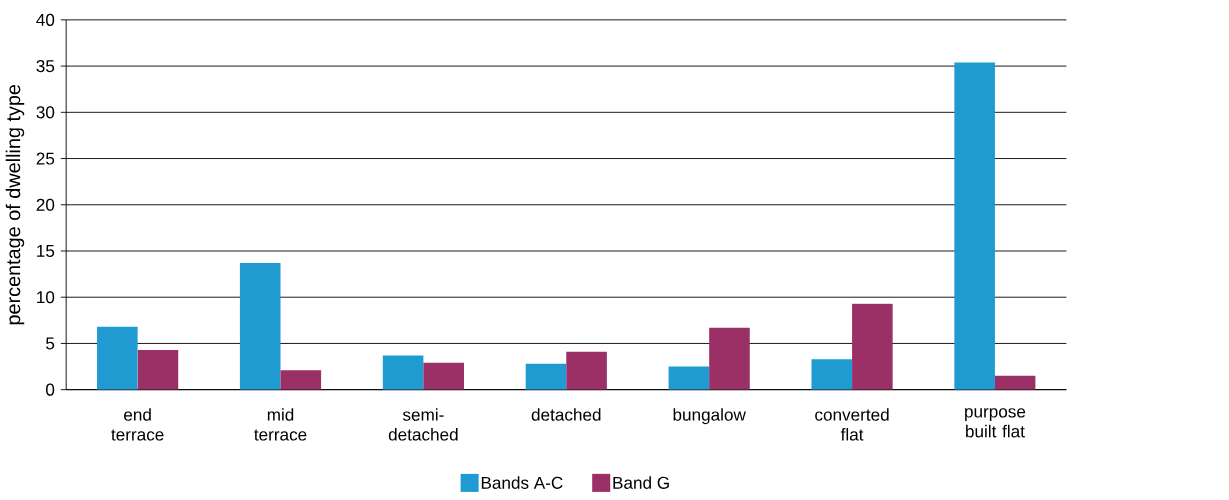  I want to click on x-tick-label: converted flat, so click(852, 424).